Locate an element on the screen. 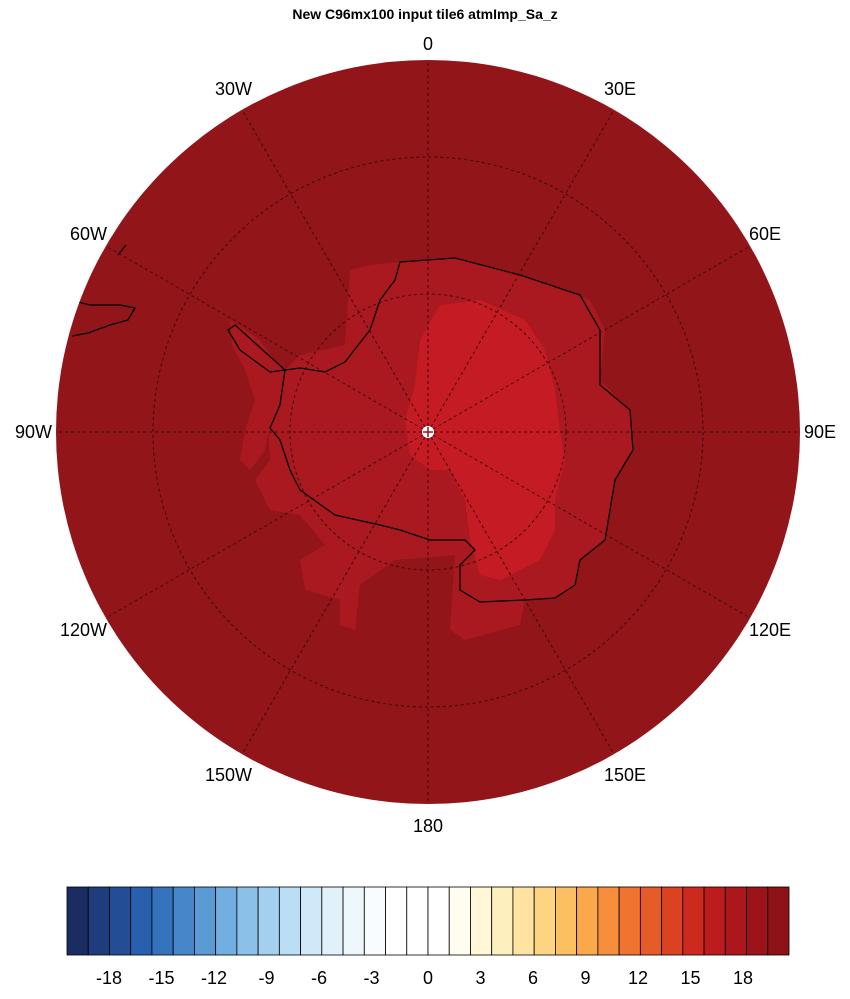  longitude-label: 150W is located at coordinates (228, 775).